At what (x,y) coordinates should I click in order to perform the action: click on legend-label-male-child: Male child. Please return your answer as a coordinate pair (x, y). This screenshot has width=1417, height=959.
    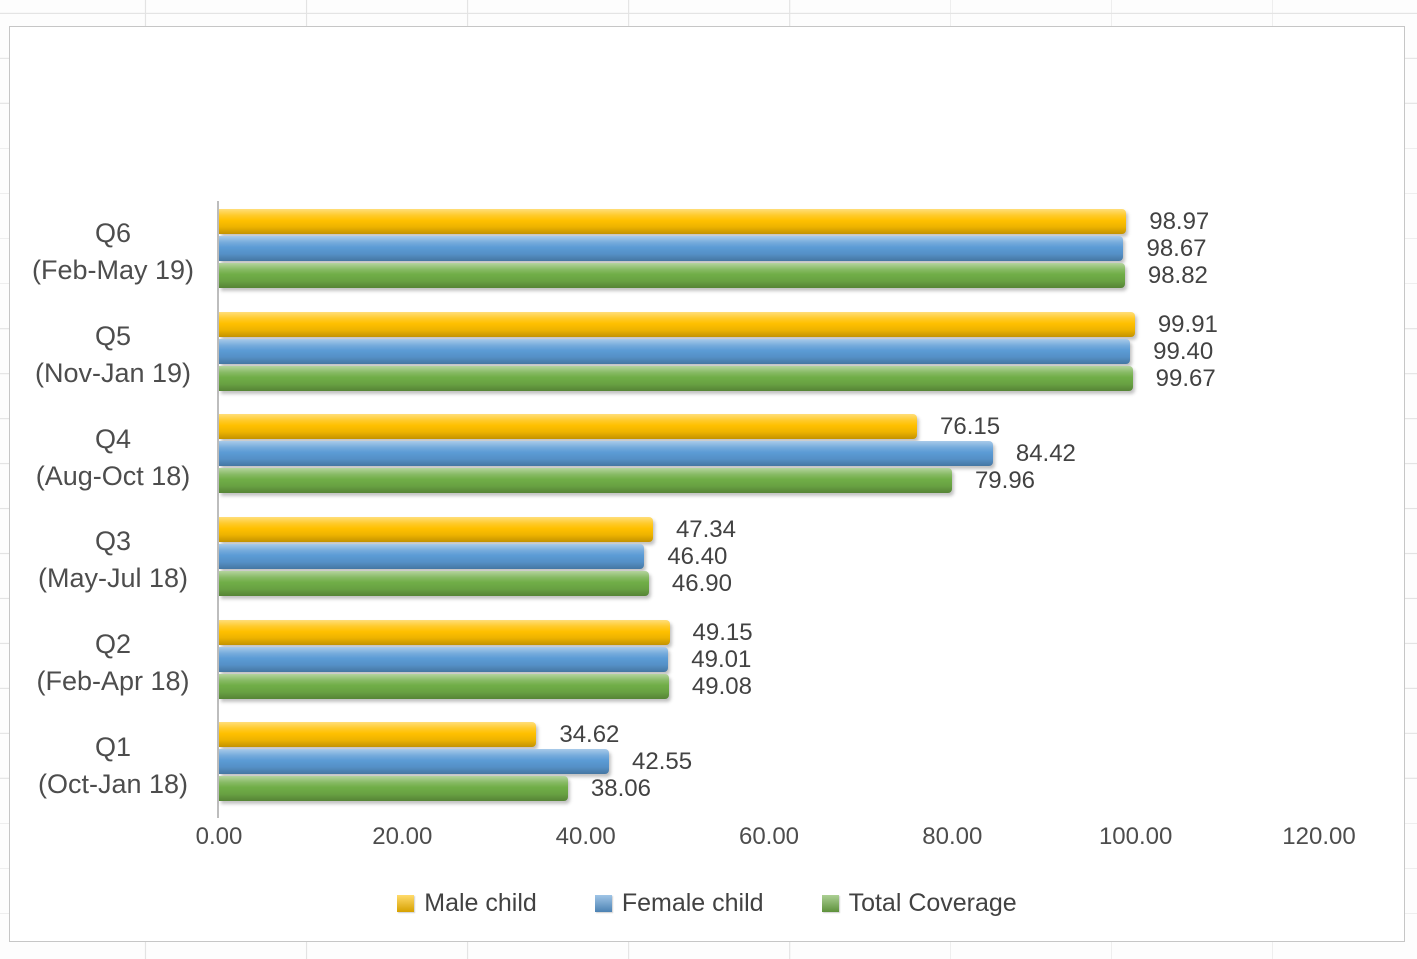
    Looking at the image, I should click on (480, 902).